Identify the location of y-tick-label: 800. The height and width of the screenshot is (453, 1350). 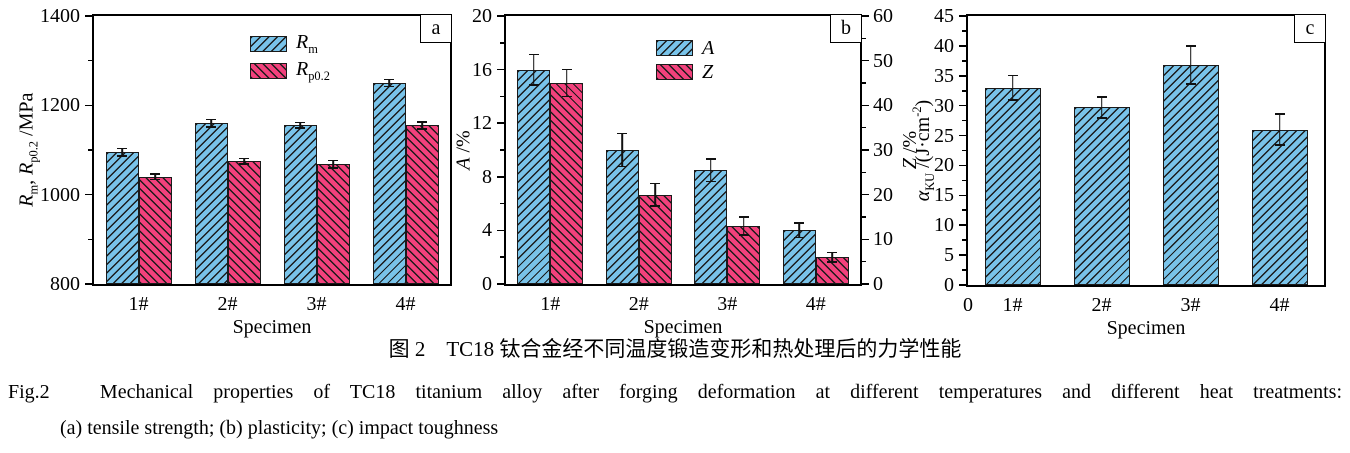
(65, 284).